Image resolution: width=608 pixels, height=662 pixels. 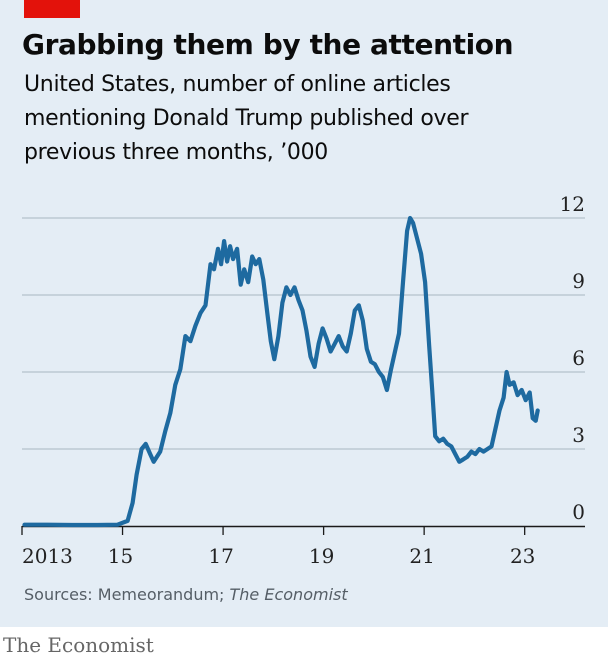 What do you see at coordinates (52, 9) in the screenshot?
I see `brand-red-tag` at bounding box center [52, 9].